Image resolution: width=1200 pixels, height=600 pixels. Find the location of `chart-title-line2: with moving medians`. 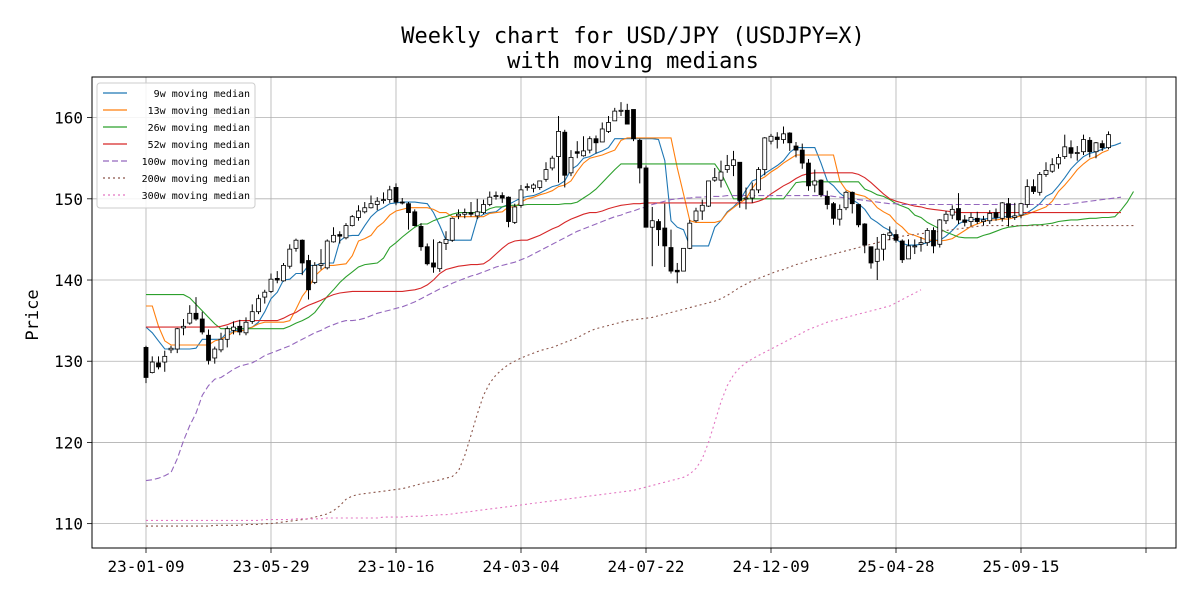

chart-title-line2: with moving medians is located at coordinates (633, 61).